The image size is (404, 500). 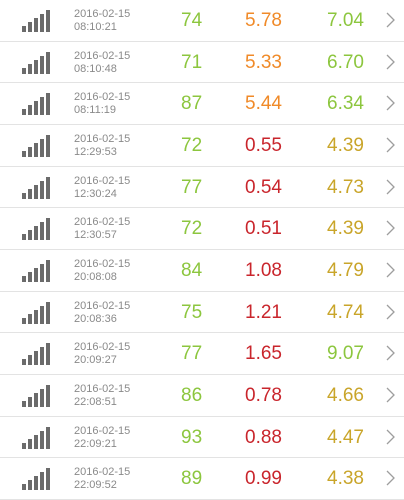 What do you see at coordinates (263, 229) in the screenshot?
I see `value-2: 0.51` at bounding box center [263, 229].